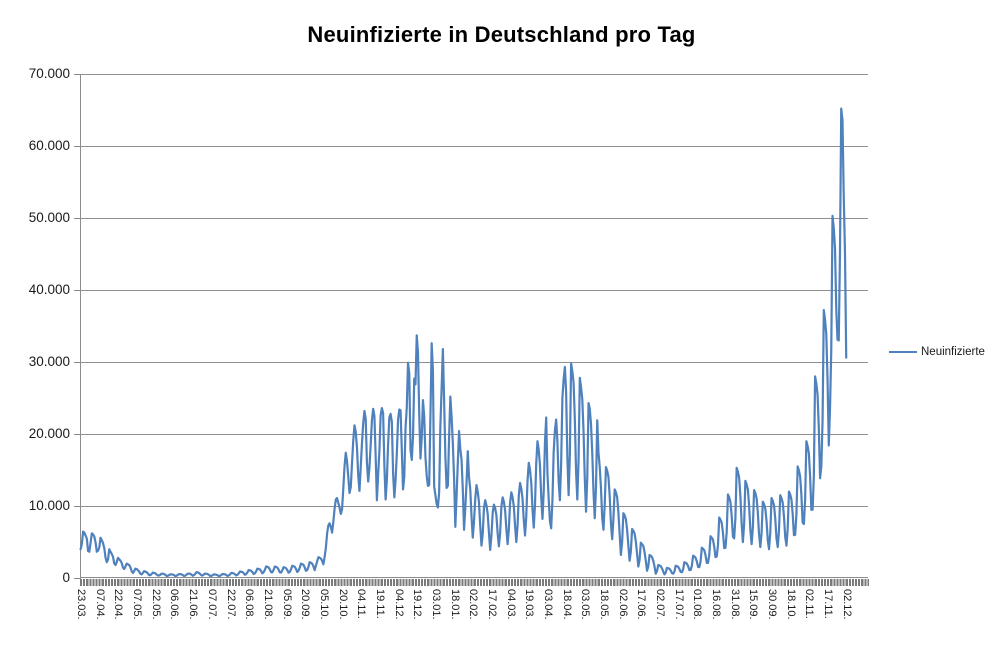 The height and width of the screenshot is (662, 1003). What do you see at coordinates (716, 604) in the screenshot?
I see `x-axis-label: 16.08.` at bounding box center [716, 604].